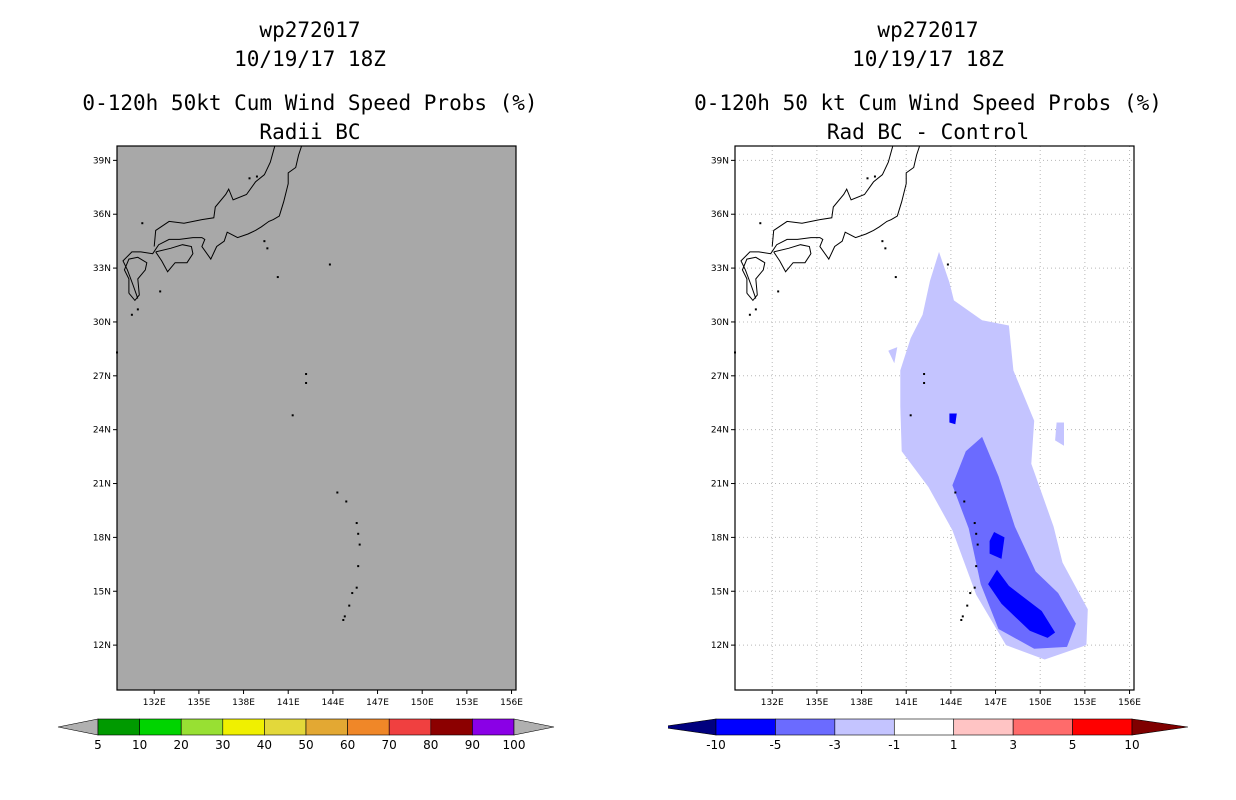  Describe the element at coordinates (154, 703) in the screenshot. I see `x-tick-label: 132E` at that location.